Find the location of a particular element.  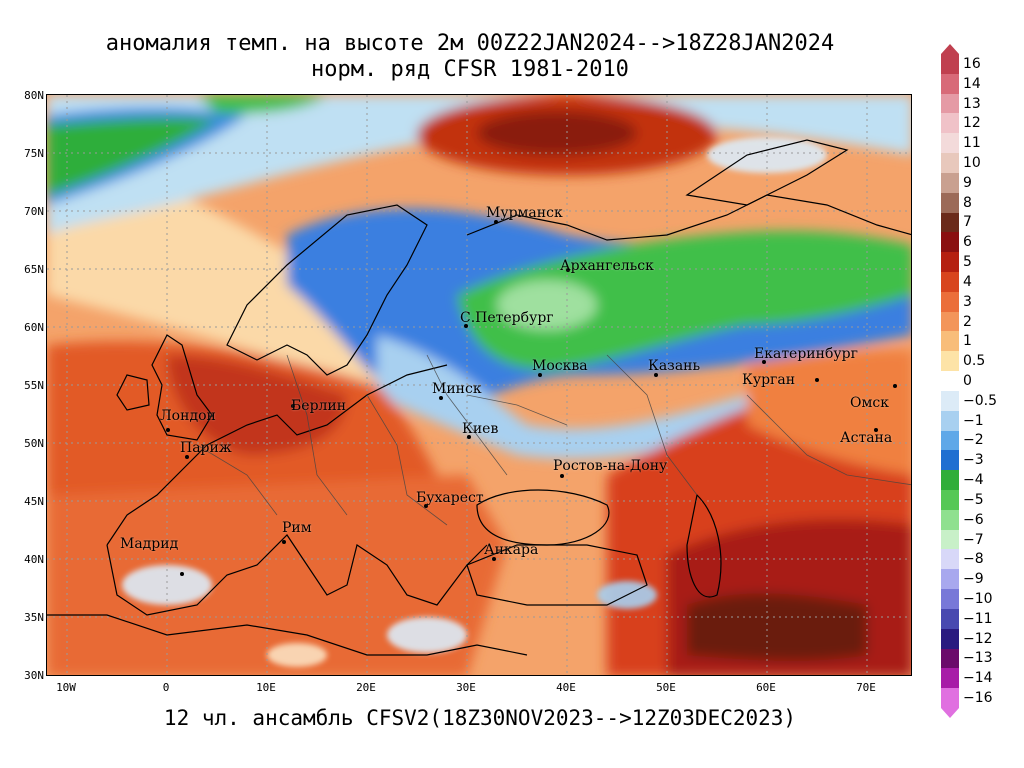

lon-label-50e: 50E is located at coordinates (666, 687).